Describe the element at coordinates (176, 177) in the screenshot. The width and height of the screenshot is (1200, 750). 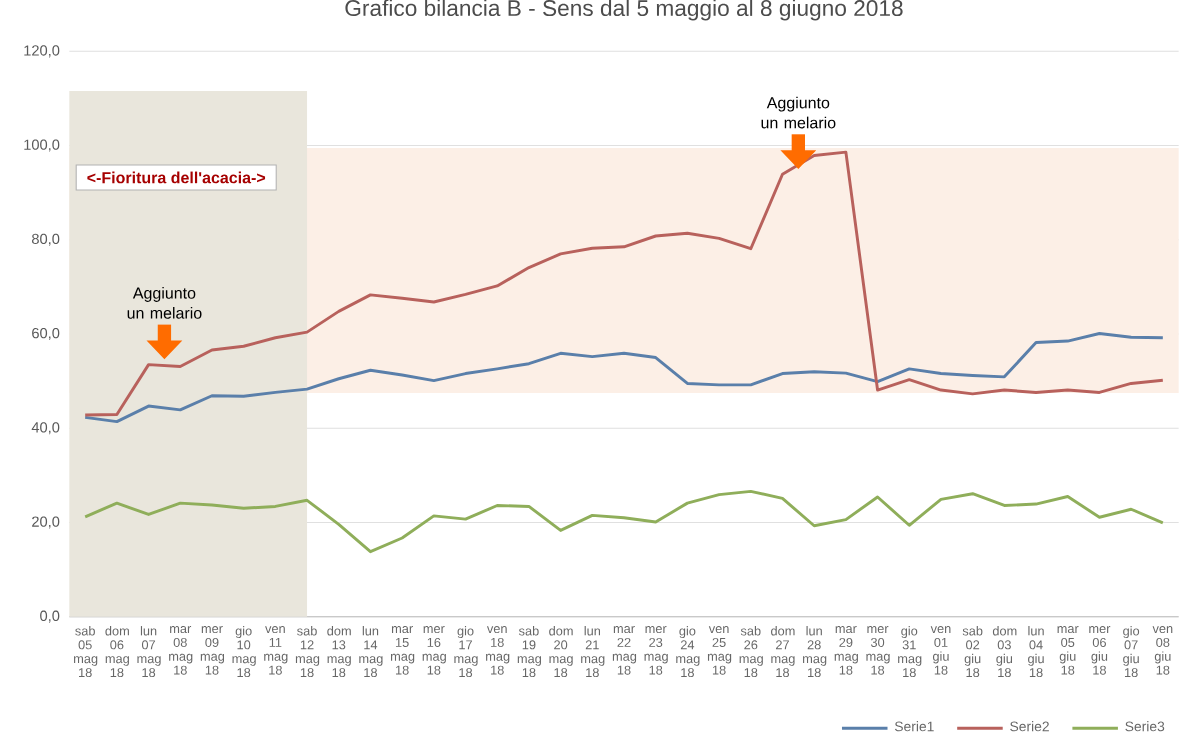
I see `band-label: <-Fioritura dell'acacia->` at that location.